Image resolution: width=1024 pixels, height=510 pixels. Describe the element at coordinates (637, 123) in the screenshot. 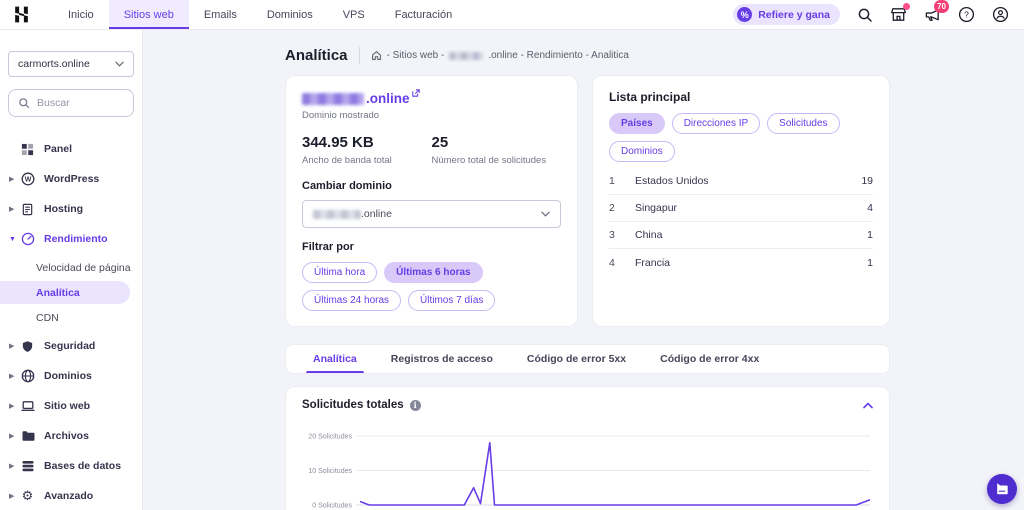

I see `toplist-tab-paises: Países` at that location.